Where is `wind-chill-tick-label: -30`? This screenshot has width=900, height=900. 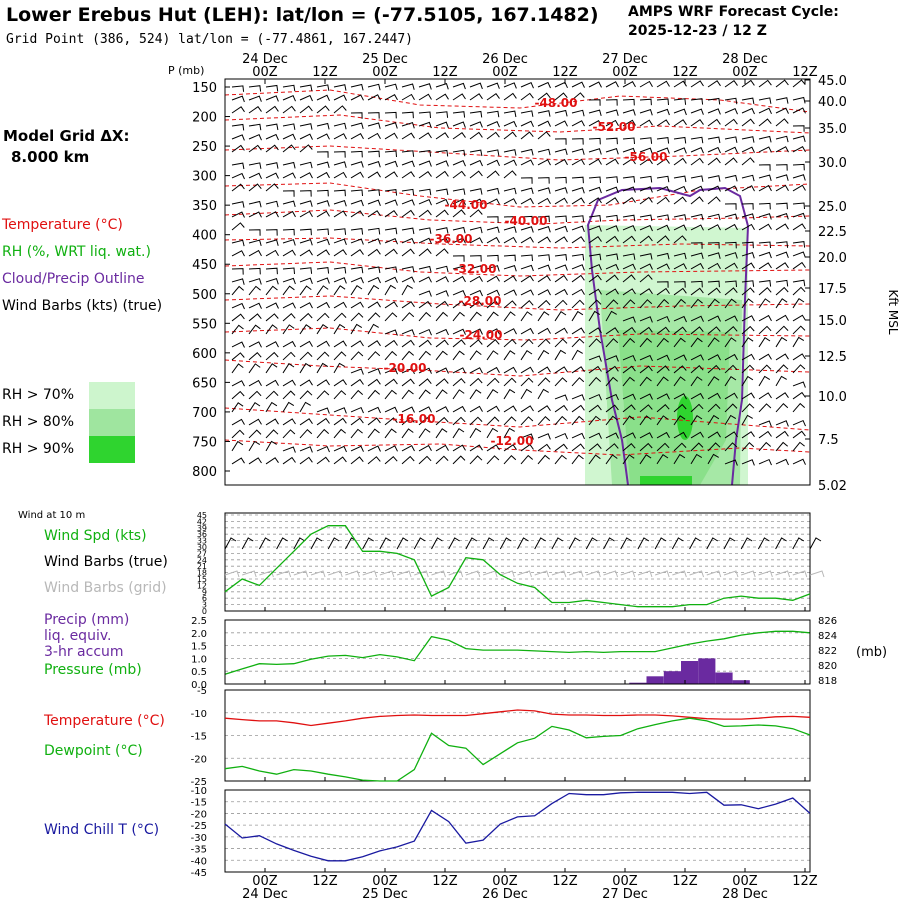
wind-chill-tick-label: -30 is located at coordinates (199, 838).